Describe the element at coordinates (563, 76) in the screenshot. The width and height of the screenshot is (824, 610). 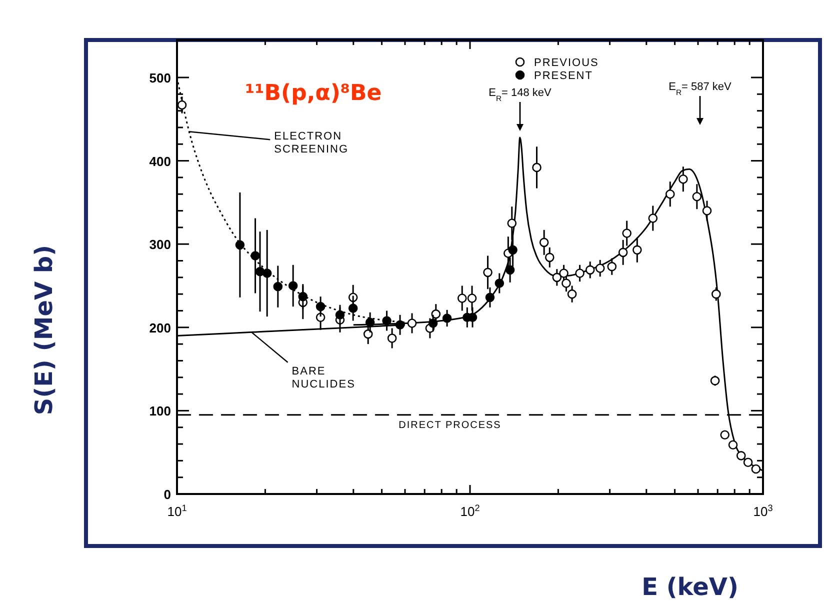
I see `legend-label: PRESENT` at that location.